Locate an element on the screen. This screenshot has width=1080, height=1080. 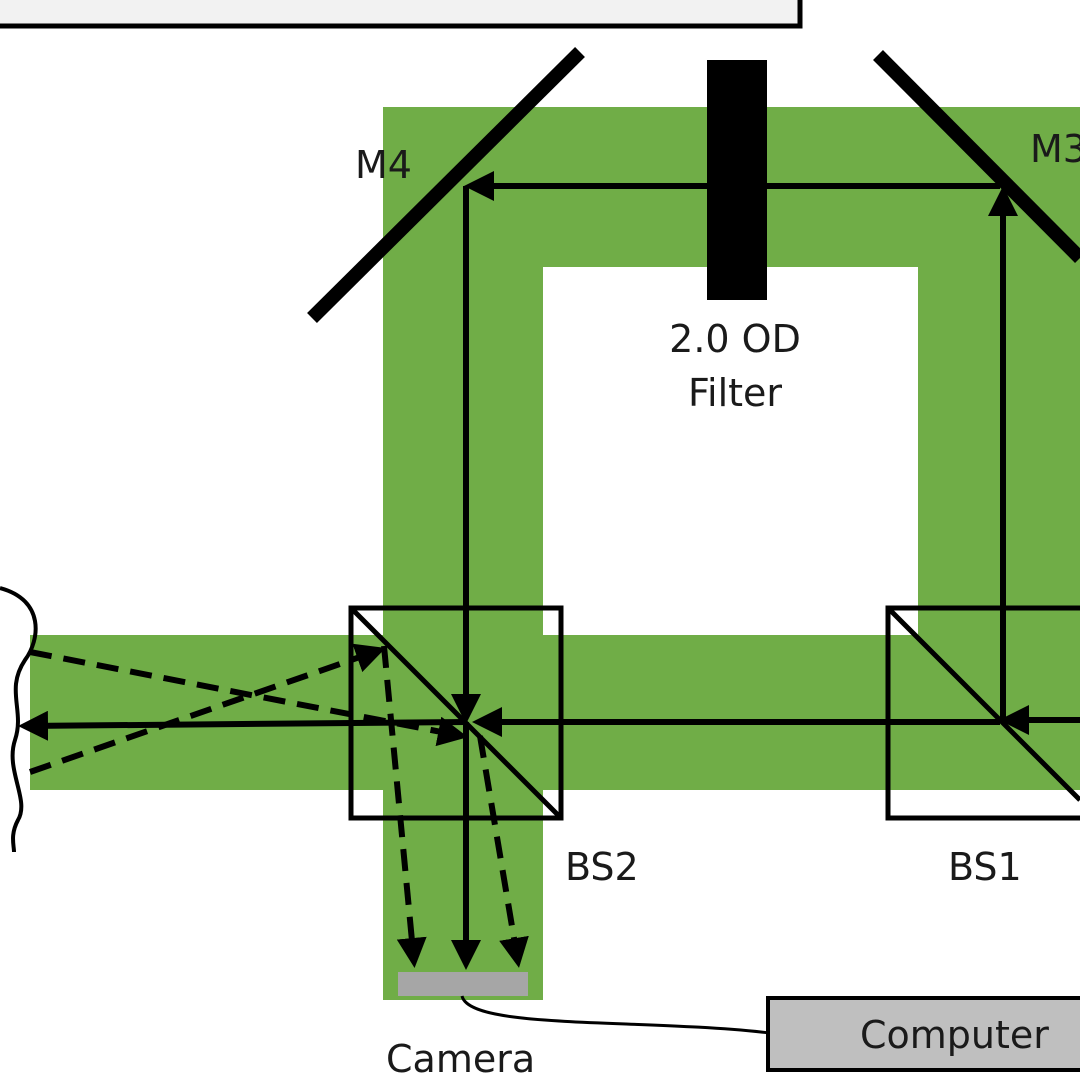
sample-surface is located at coordinates (19, 719).